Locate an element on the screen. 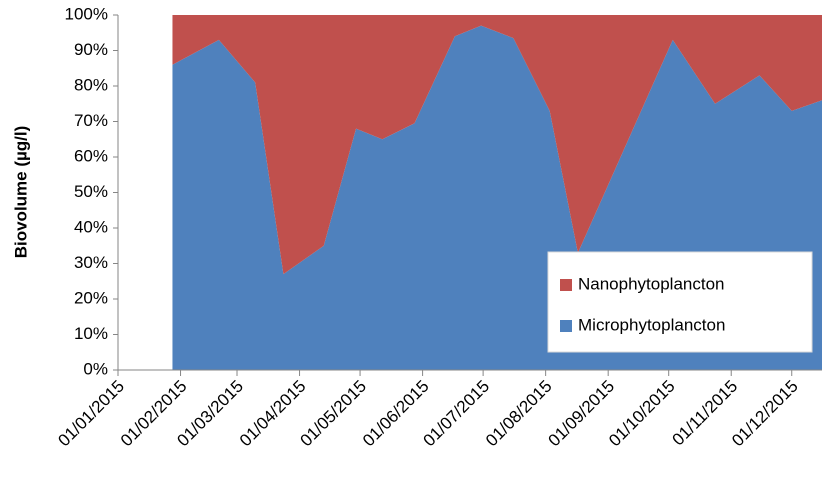 The image size is (840, 490). y-tick-label: 80% is located at coordinates (91, 84).